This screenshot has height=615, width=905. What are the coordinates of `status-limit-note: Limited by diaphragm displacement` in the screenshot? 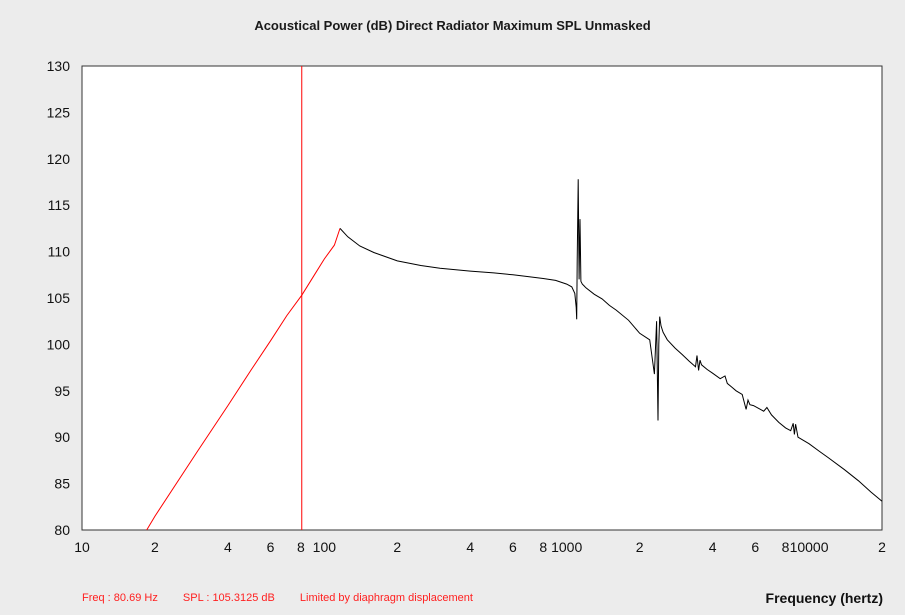 It's located at (386, 598).